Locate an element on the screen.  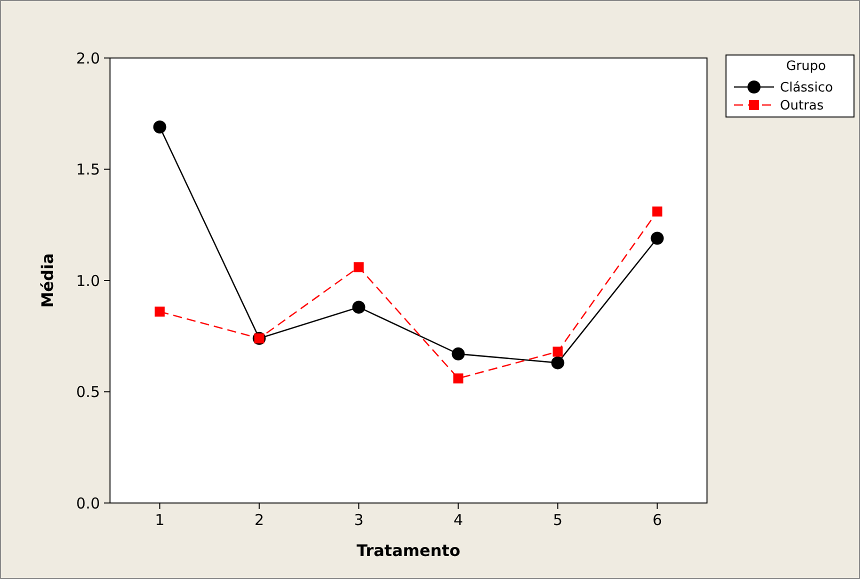
x-tick-label: 4 is located at coordinates (458, 520).